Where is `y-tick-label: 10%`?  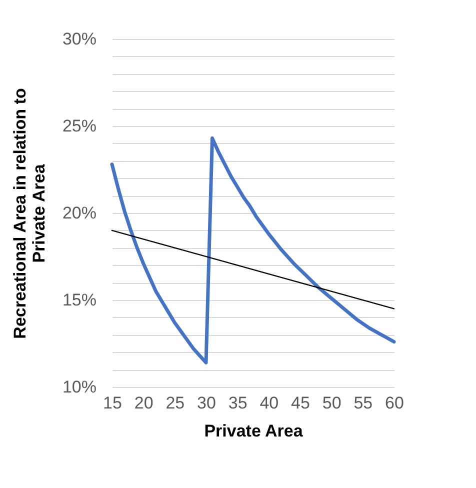 y-tick-label: 10% is located at coordinates (79, 387).